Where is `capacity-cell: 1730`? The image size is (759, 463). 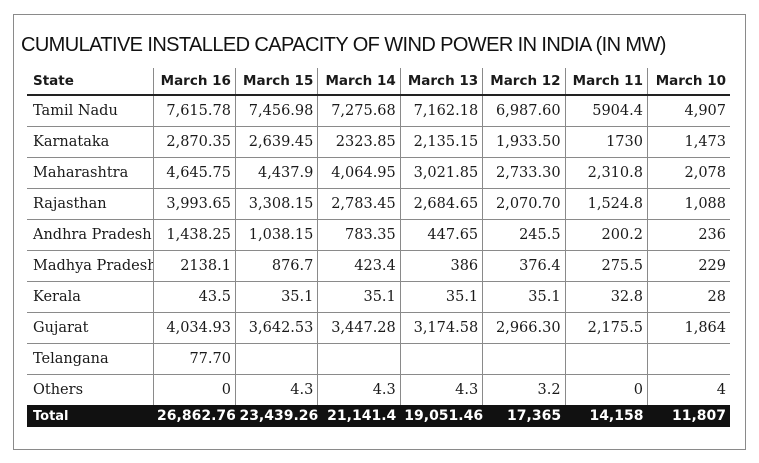 capacity-cell: 1730 is located at coordinates (606, 142).